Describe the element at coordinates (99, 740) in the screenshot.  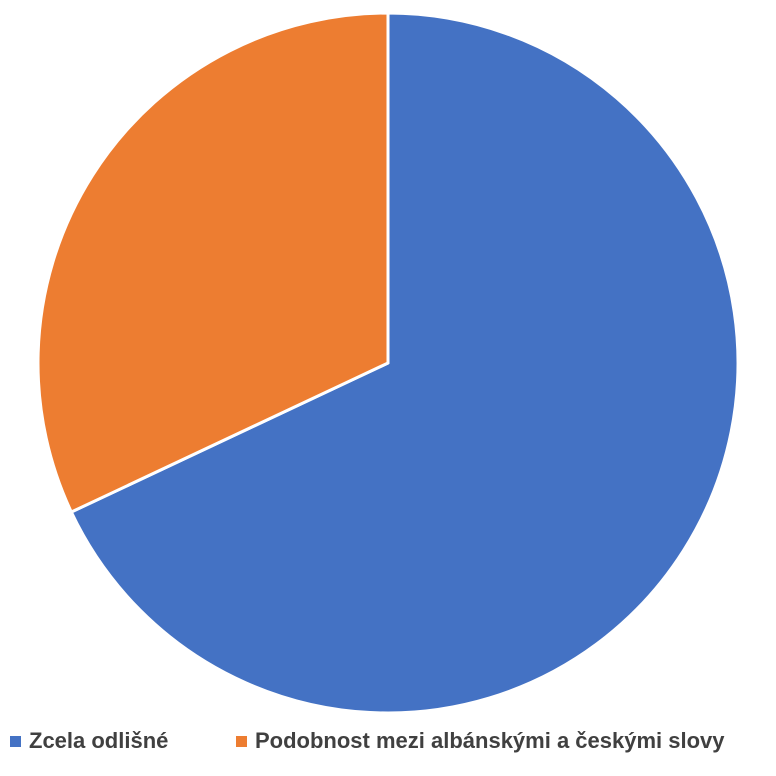
I see `legend-label-zcela-odlisne: Zcela odlišné` at that location.